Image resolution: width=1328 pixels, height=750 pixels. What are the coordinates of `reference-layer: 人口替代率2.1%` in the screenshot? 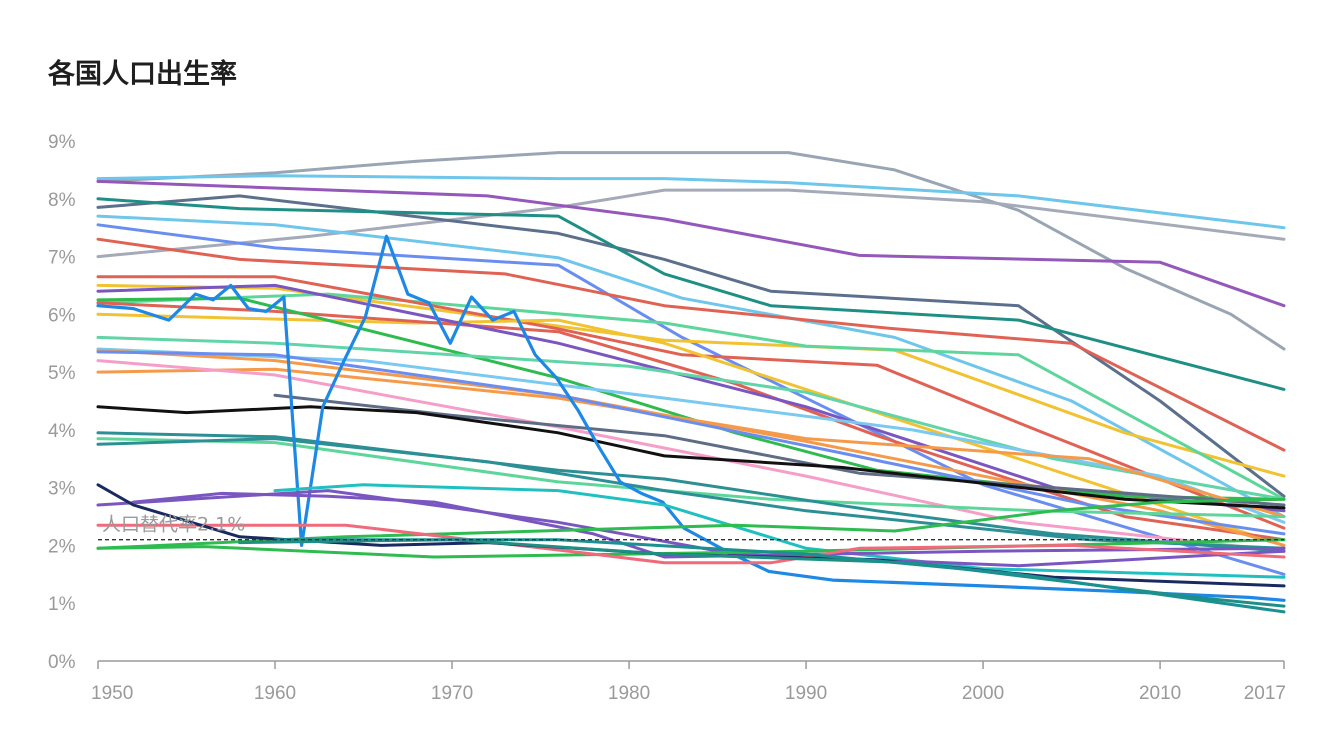 It's located at (691, 527).